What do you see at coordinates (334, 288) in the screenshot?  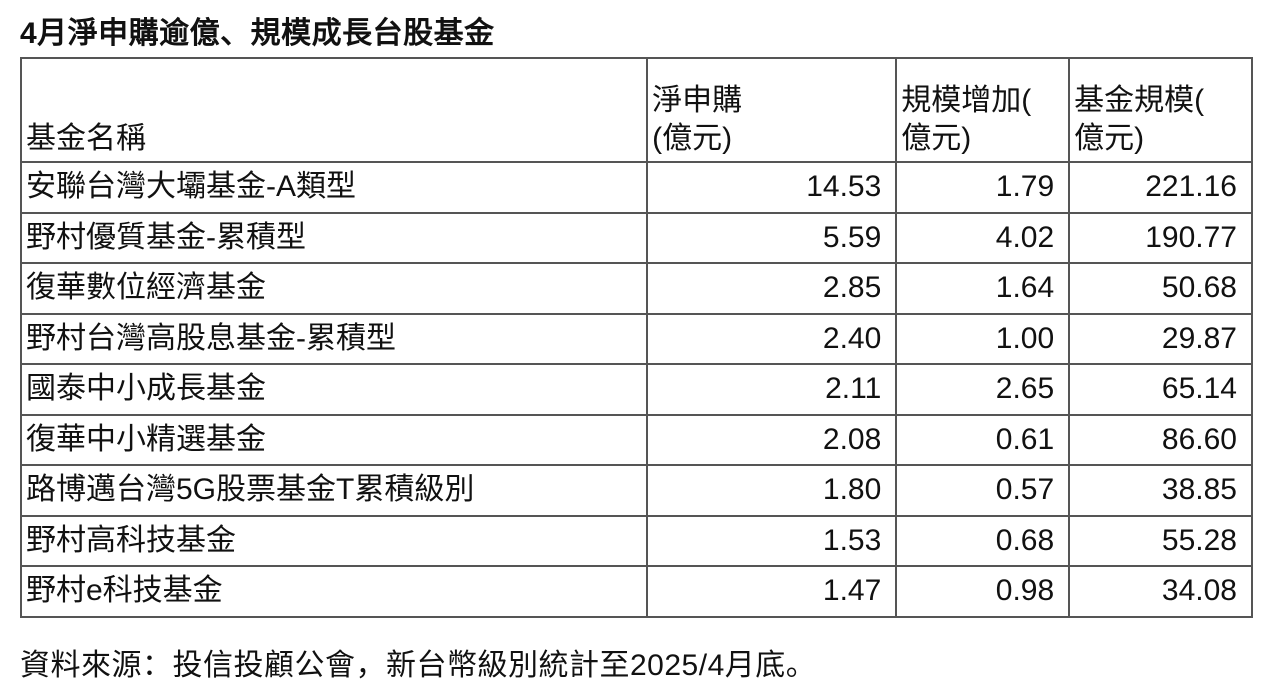 I see `cell-fund-name: 復華數位經濟基金` at bounding box center [334, 288].